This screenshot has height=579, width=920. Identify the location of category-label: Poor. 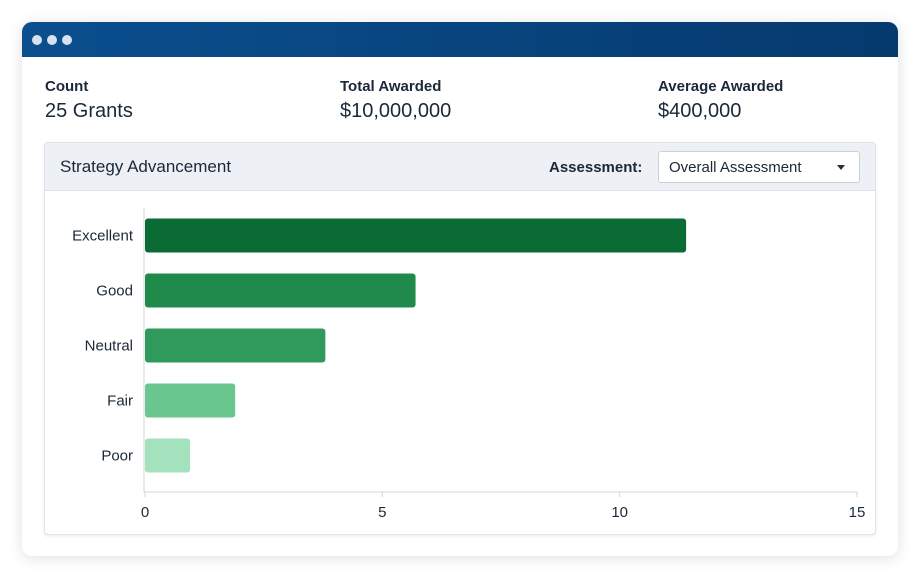
(117, 456).